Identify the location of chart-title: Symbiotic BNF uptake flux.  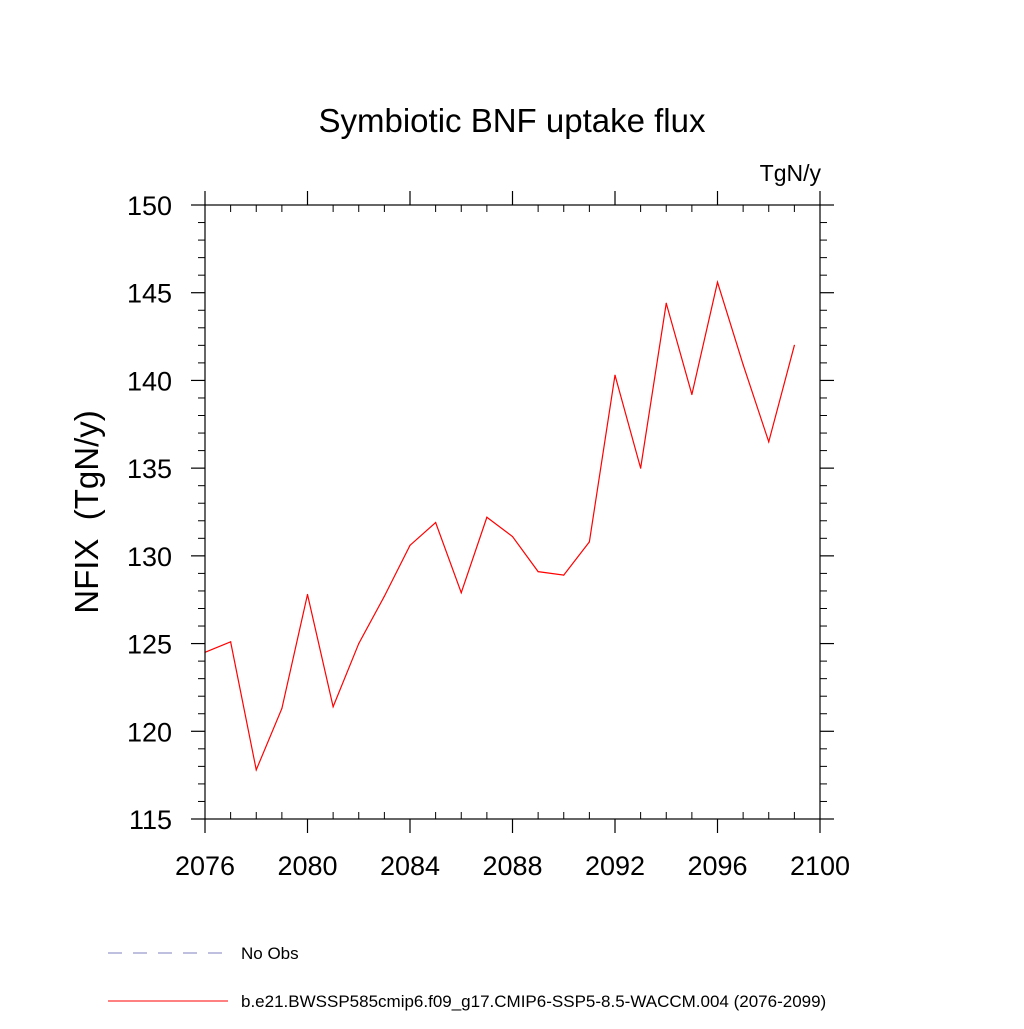
(512, 120).